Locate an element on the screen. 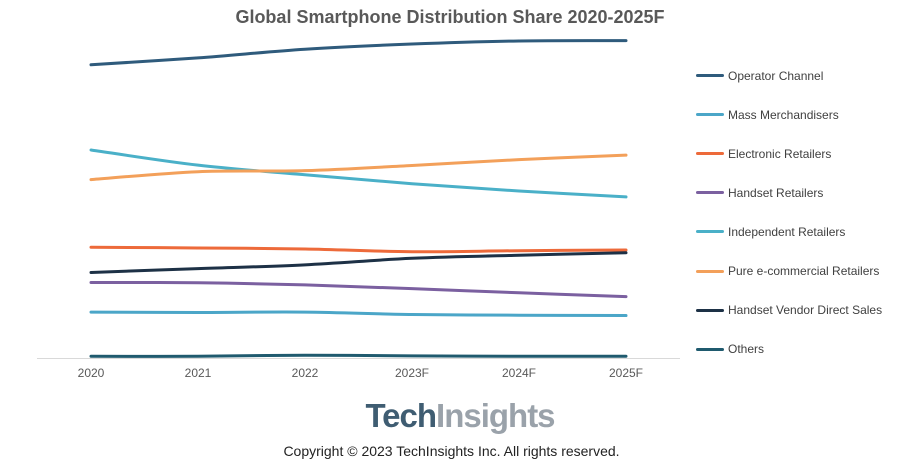 This screenshot has width=905, height=467. legend-item: Operator Channel is located at coordinates (798, 75).